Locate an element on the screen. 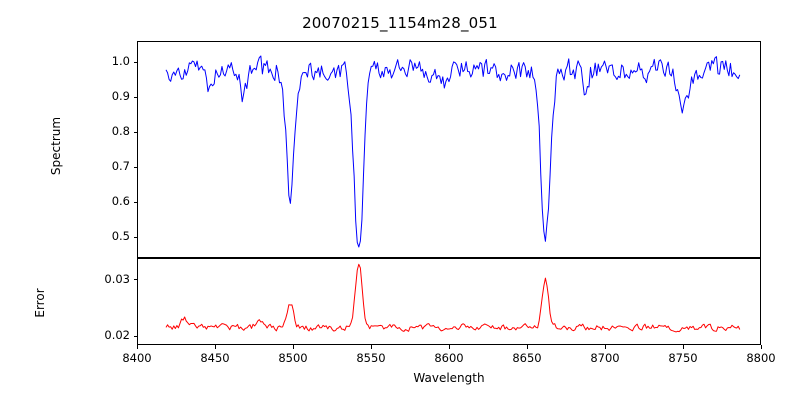 This screenshot has width=800, height=400. spectrum-y-axis-label: Spectrum is located at coordinates (56, 146).